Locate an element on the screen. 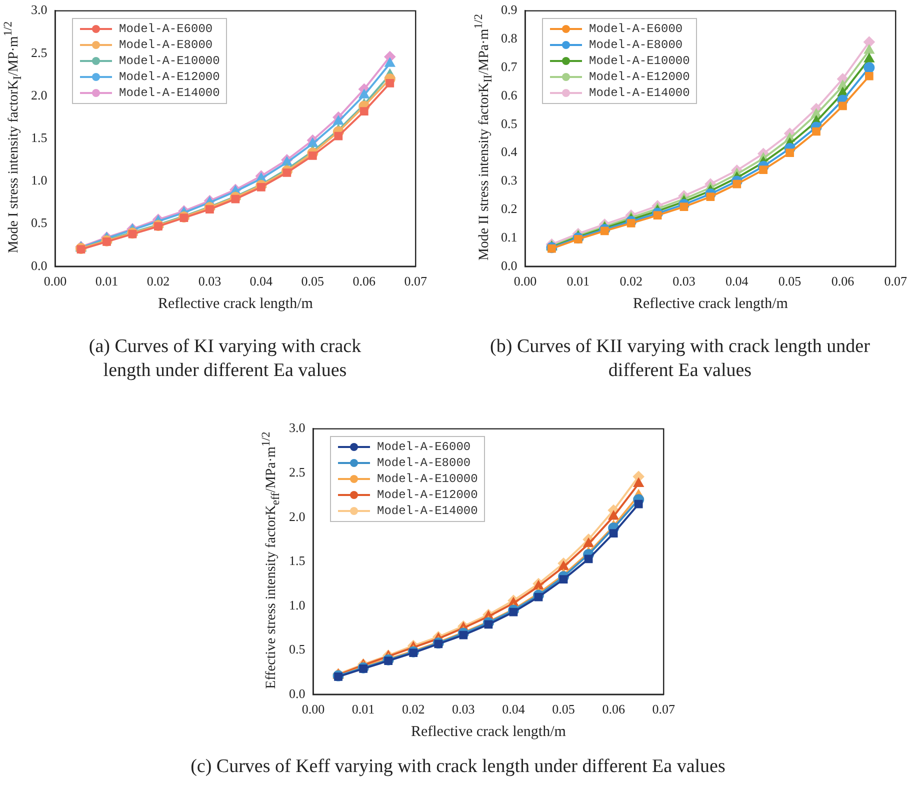 The image size is (917, 787). y-tick-label: 0.9 is located at coordinates (509, 10).